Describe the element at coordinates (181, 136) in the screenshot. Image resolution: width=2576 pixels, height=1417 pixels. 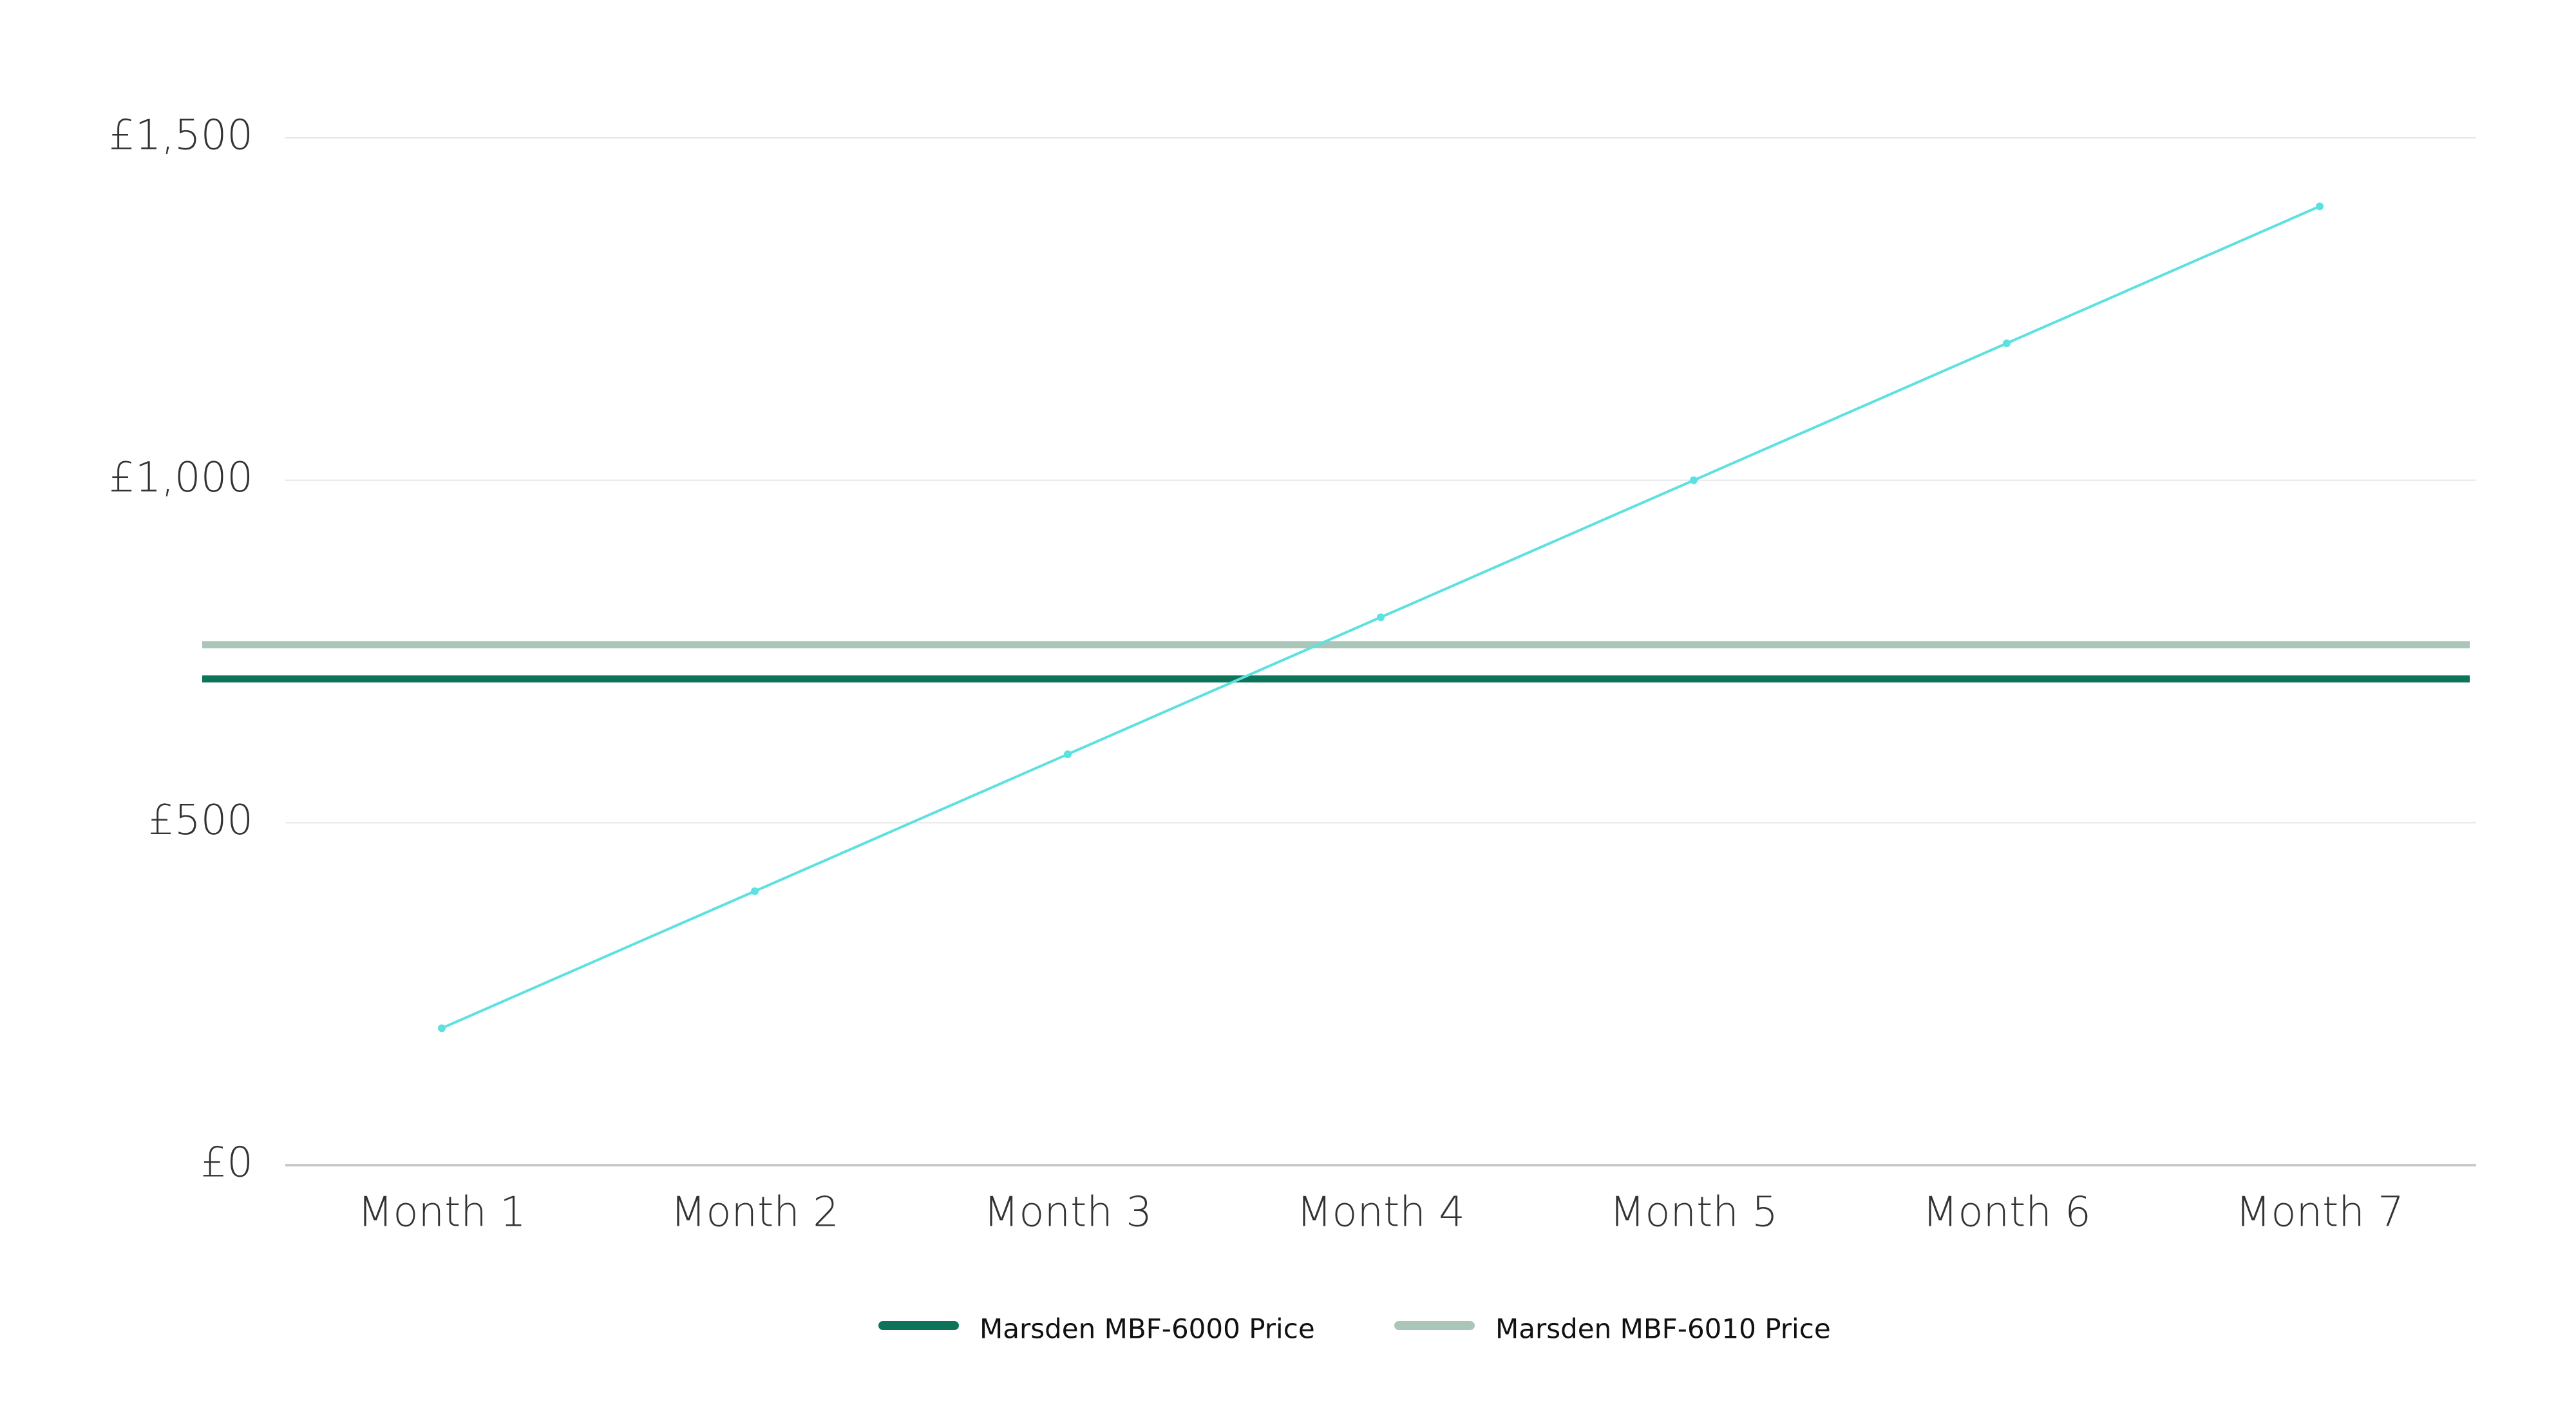
I see `y-tick-label: £1,500` at that location.